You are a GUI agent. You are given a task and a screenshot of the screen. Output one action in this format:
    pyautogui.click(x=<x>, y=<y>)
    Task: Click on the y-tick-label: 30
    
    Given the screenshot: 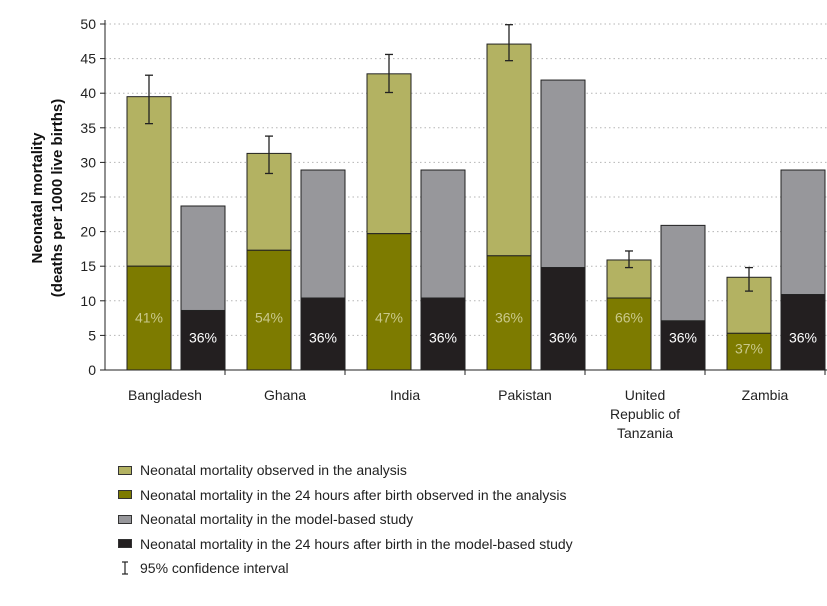 What is the action you would take?
    pyautogui.click(x=88, y=162)
    